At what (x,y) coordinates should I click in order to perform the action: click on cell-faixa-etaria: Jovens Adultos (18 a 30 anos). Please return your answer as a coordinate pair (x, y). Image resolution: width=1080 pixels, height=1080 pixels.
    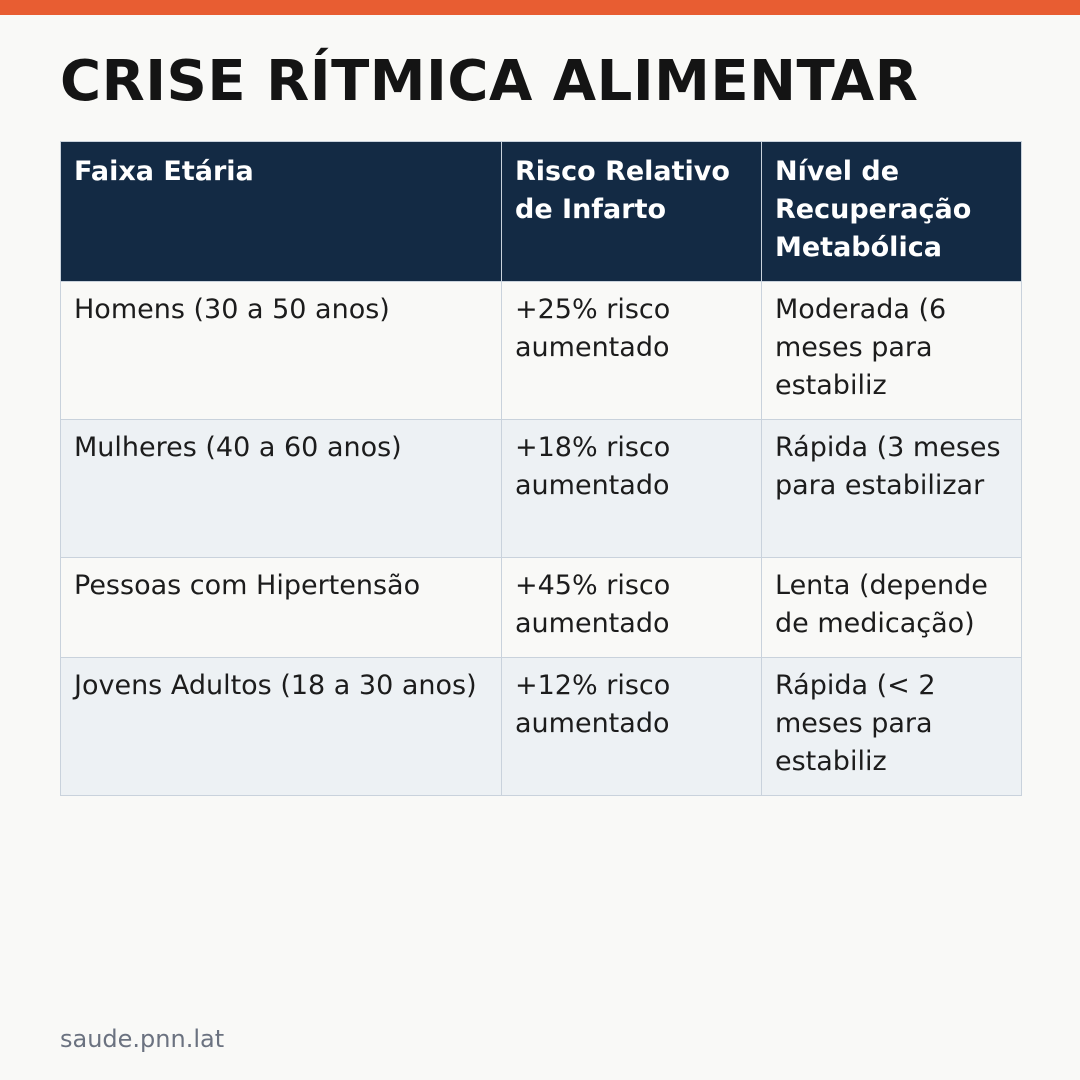
    Looking at the image, I should click on (281, 726).